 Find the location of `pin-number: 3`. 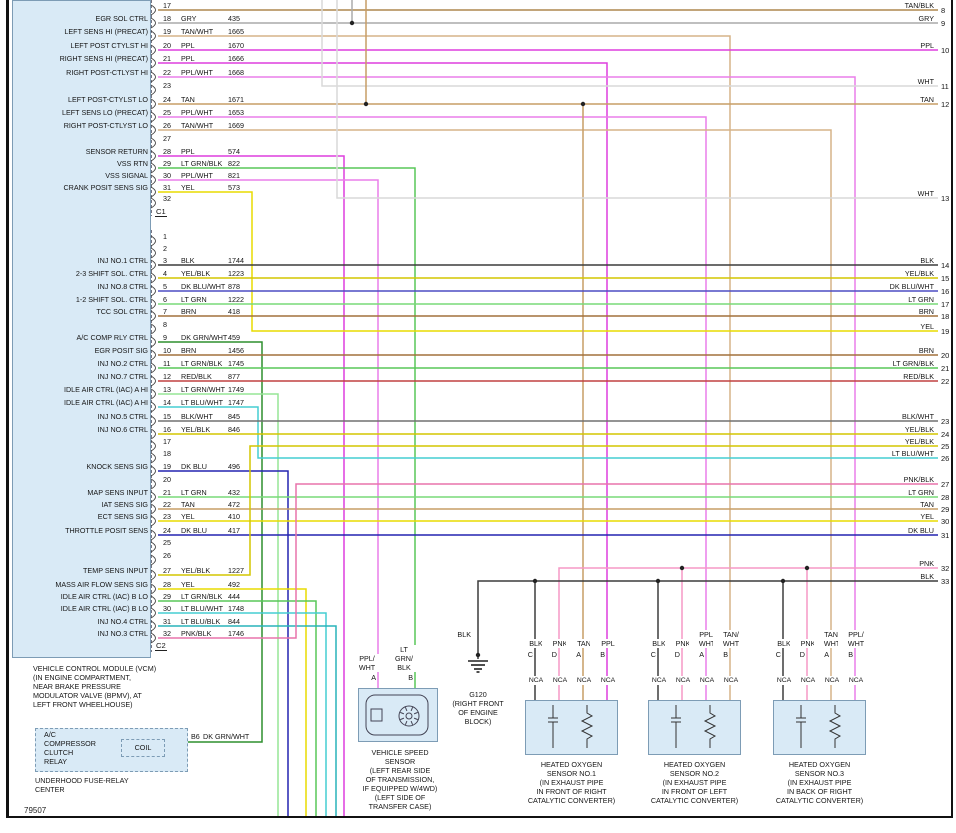

pin-number: 3 is located at coordinates (165, 260).